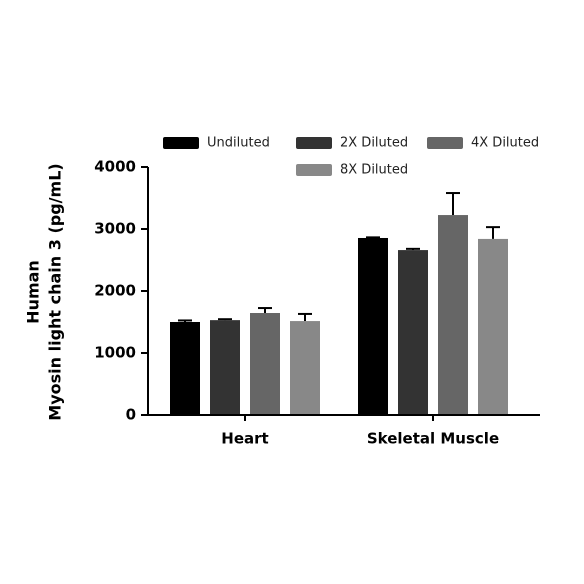 The image size is (584, 584). I want to click on legend-label: 2X Diluted, so click(374, 143).